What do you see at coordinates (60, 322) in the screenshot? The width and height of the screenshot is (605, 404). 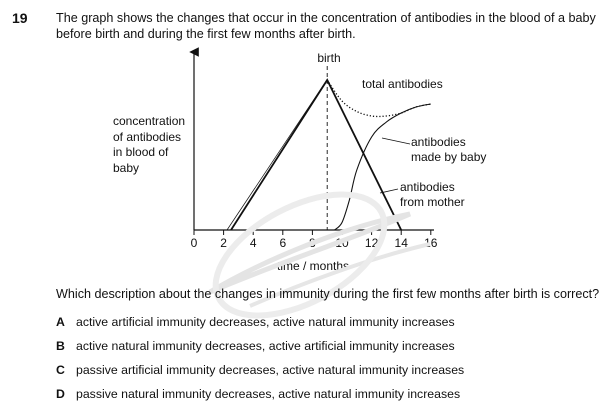 I see `option-letter: A` at bounding box center [60, 322].